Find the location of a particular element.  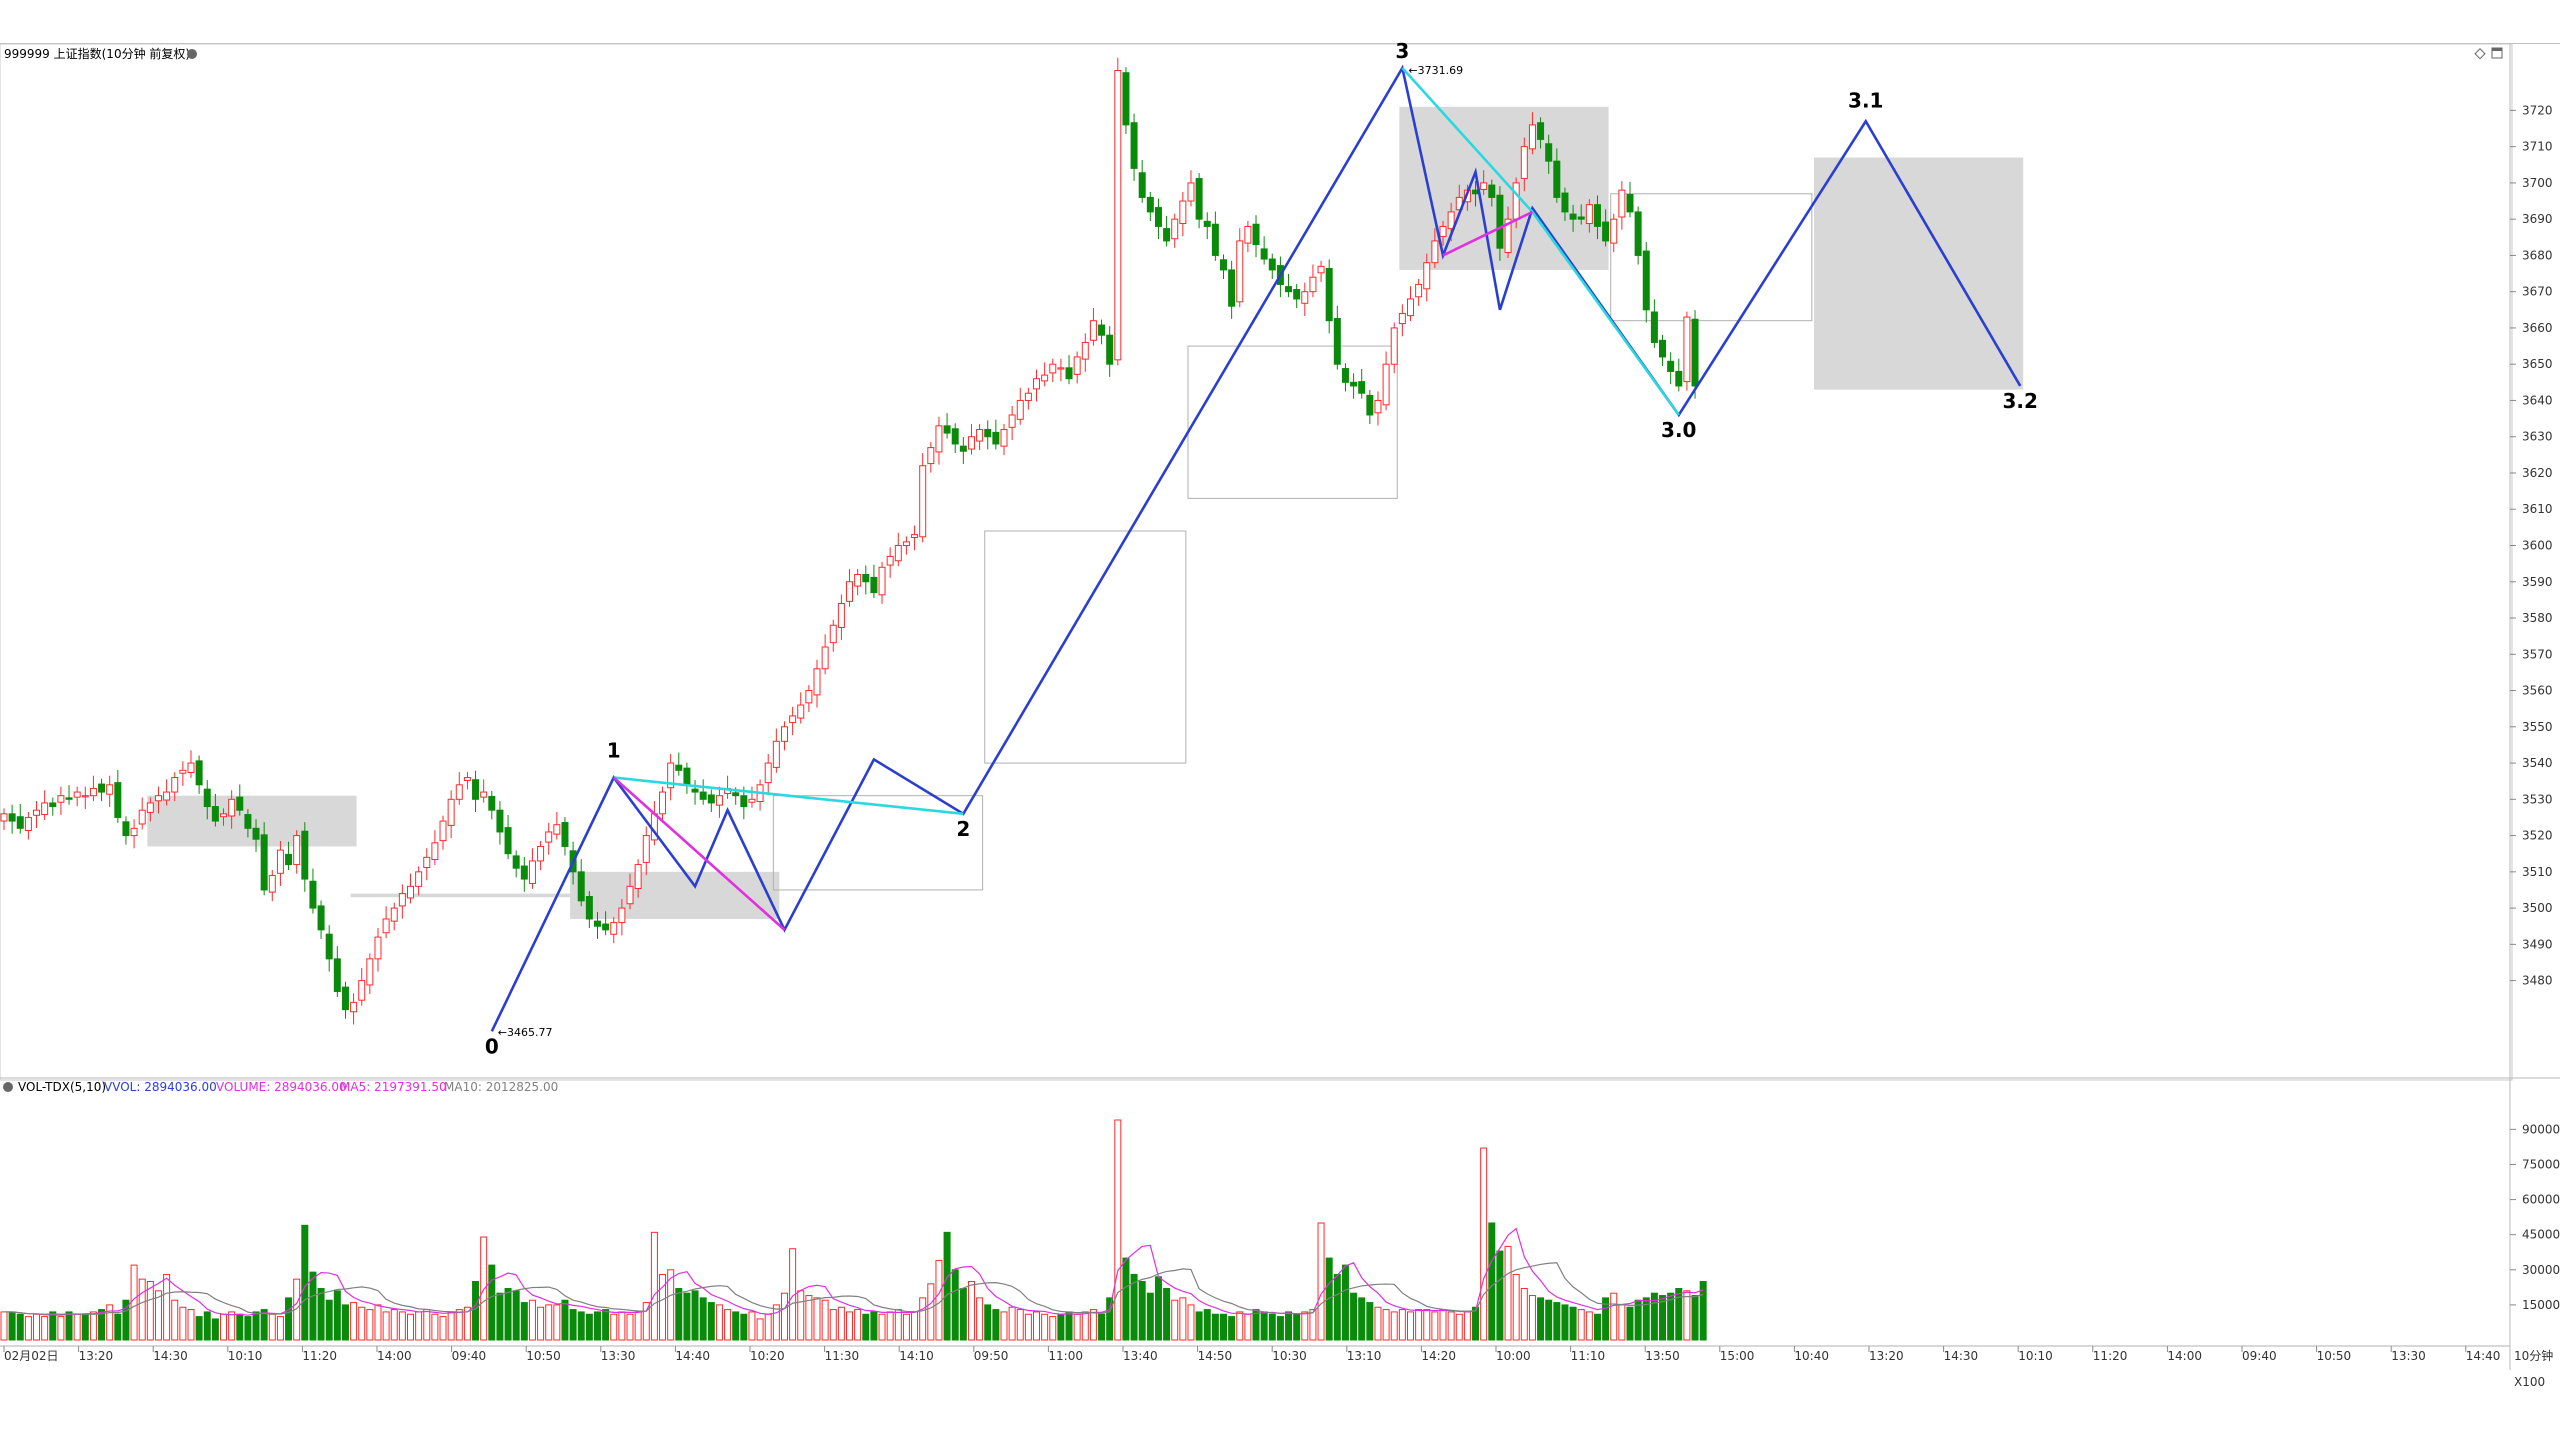

x-tick-label: 13:40 is located at coordinates (1140, 1356).